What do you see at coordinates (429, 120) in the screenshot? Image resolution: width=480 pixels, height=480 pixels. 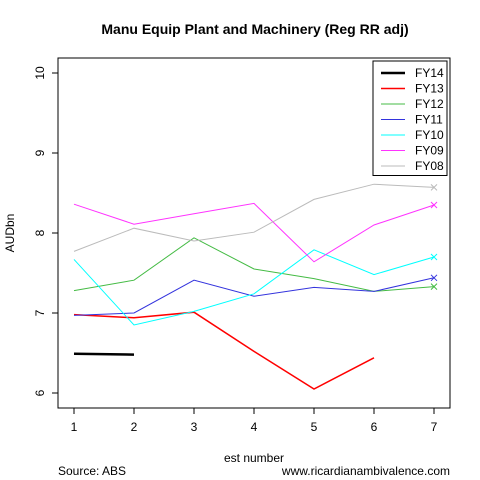 I see `legend-label-fy11: FY11` at bounding box center [429, 120].